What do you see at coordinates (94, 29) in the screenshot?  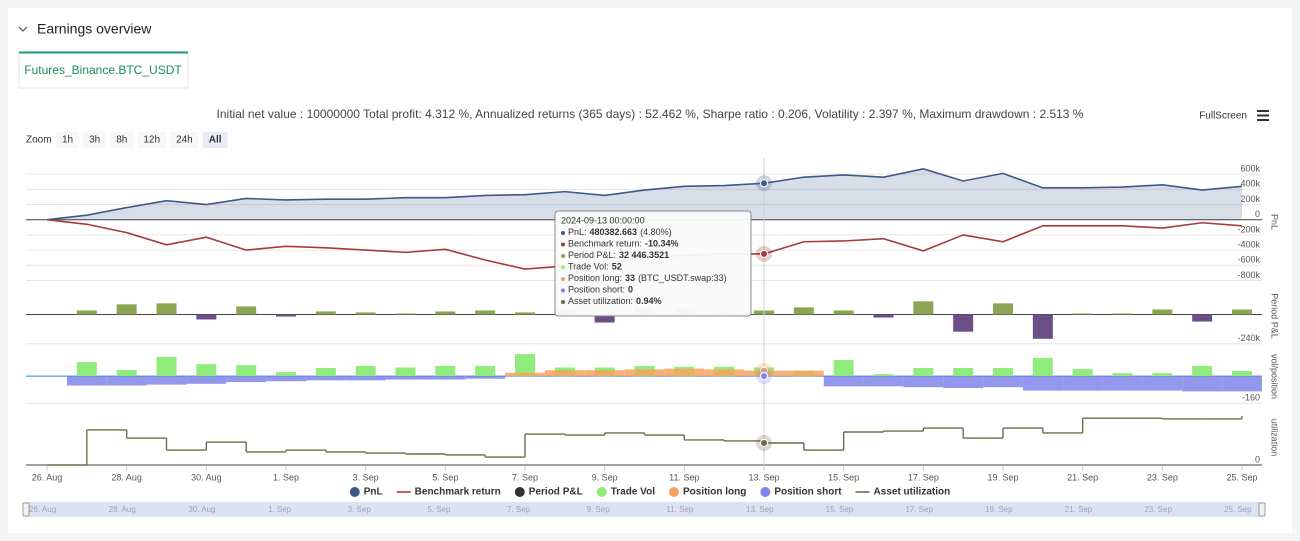 I see `section-title: Earnings overview` at bounding box center [94, 29].